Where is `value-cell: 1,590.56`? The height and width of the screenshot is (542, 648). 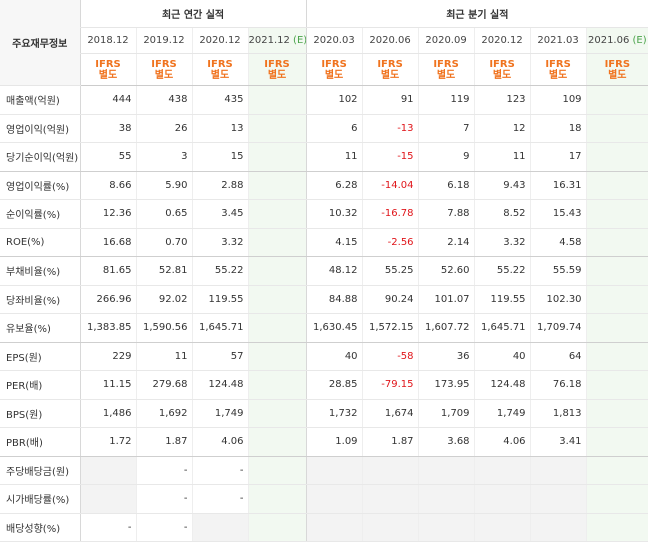
value-cell: 1,590.56 is located at coordinates (163, 328).